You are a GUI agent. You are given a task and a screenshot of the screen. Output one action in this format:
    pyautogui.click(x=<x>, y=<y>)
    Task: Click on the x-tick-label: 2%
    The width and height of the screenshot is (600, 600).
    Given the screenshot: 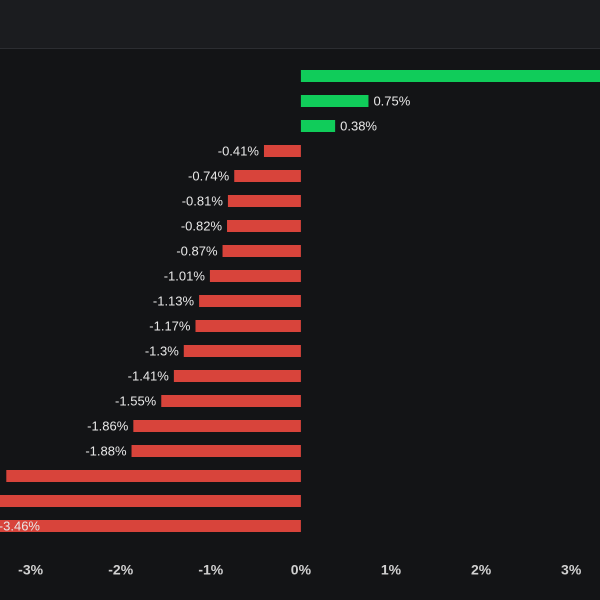 What is the action you would take?
    pyautogui.click(x=481, y=570)
    